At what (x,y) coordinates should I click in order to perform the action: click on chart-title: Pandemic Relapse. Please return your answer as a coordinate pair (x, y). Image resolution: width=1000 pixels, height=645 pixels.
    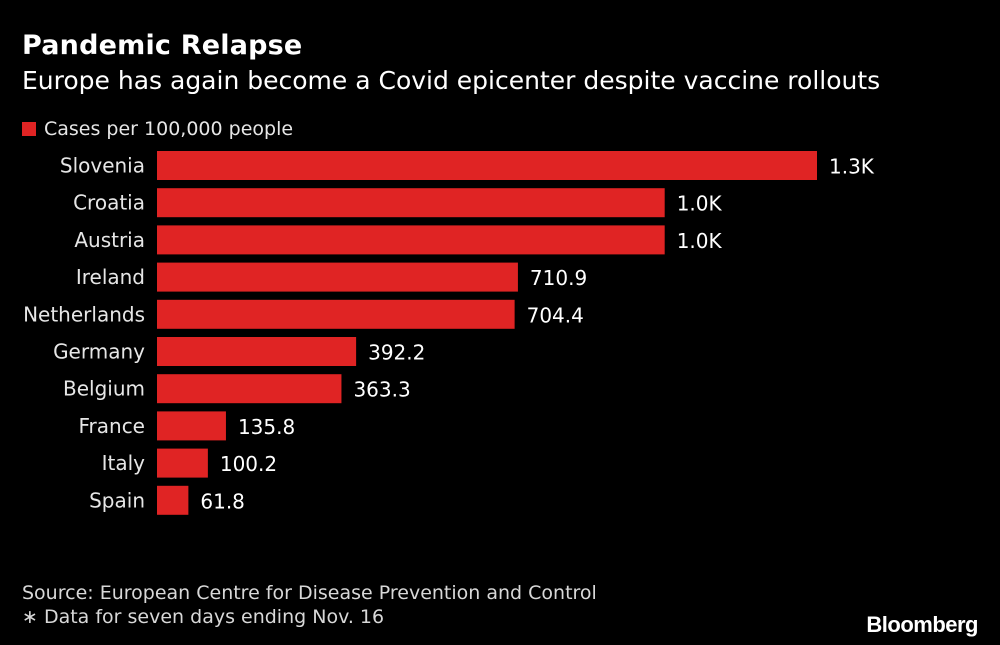
    Looking at the image, I should click on (162, 45).